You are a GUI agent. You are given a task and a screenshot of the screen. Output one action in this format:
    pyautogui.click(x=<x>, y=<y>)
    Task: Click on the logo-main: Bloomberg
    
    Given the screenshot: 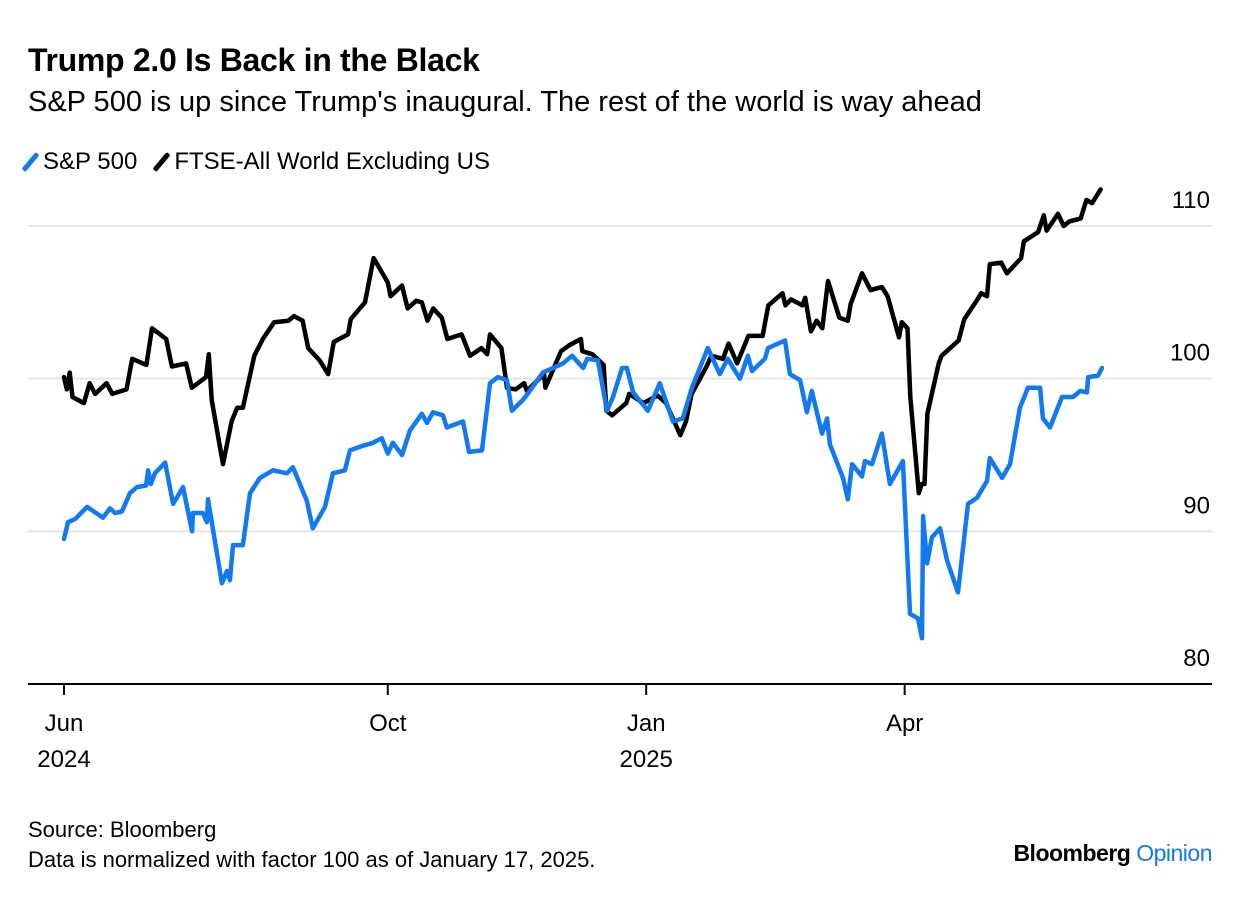 What is the action you would take?
    pyautogui.click(x=1072, y=853)
    